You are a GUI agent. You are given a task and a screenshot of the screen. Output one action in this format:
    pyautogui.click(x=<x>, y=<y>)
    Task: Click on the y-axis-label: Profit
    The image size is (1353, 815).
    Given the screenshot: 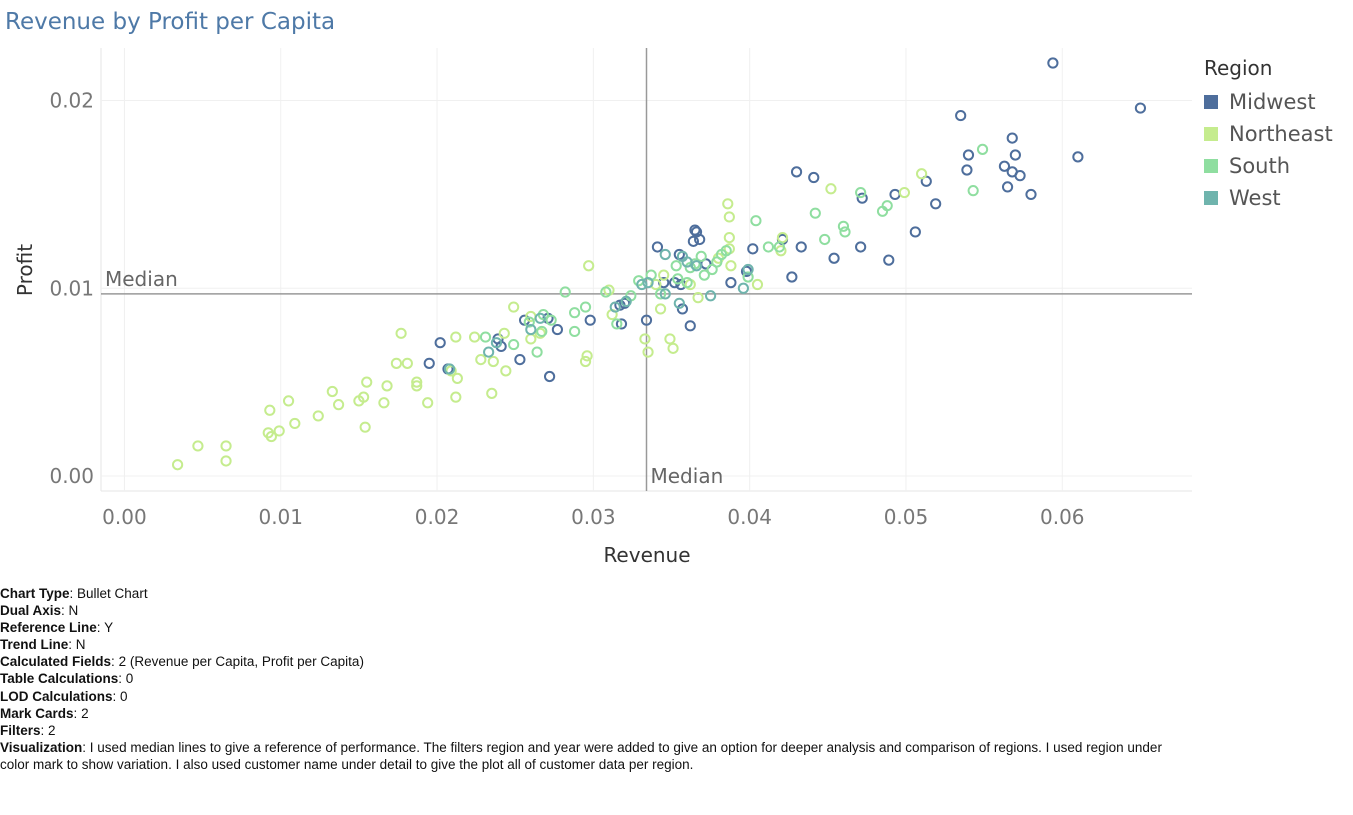 What is the action you would take?
    pyautogui.click(x=25, y=270)
    